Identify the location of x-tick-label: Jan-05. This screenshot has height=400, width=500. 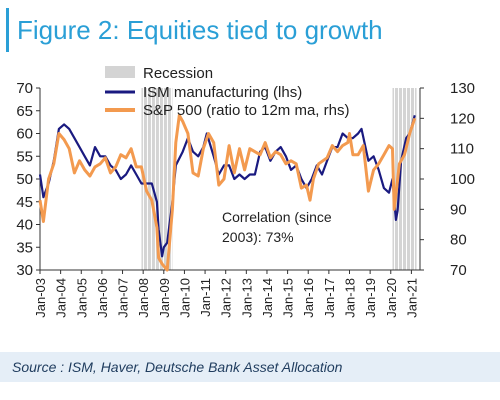
(81, 298).